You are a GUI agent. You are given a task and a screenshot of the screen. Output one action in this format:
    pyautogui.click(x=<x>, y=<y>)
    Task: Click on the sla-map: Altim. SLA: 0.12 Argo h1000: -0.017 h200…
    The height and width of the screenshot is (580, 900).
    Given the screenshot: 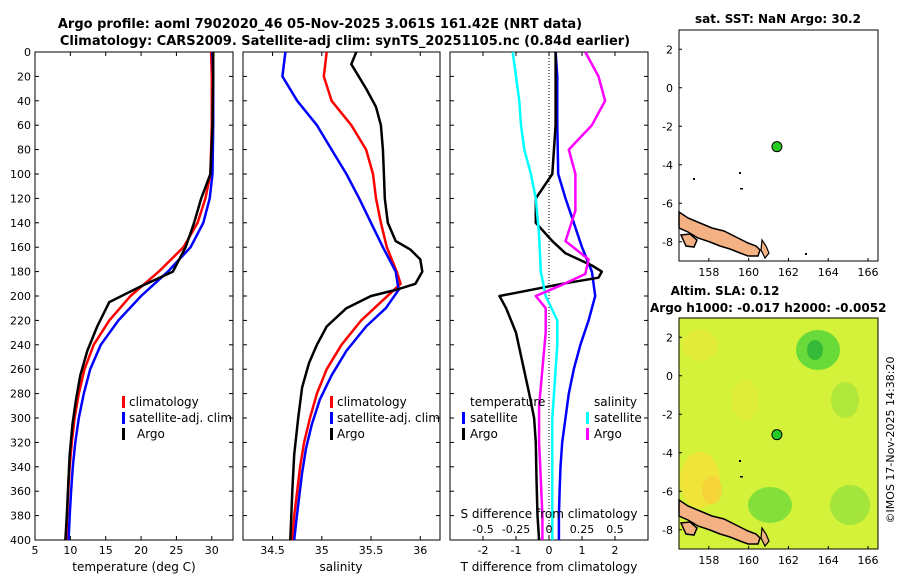 What is the action you would take?
    pyautogui.click(x=768, y=425)
    